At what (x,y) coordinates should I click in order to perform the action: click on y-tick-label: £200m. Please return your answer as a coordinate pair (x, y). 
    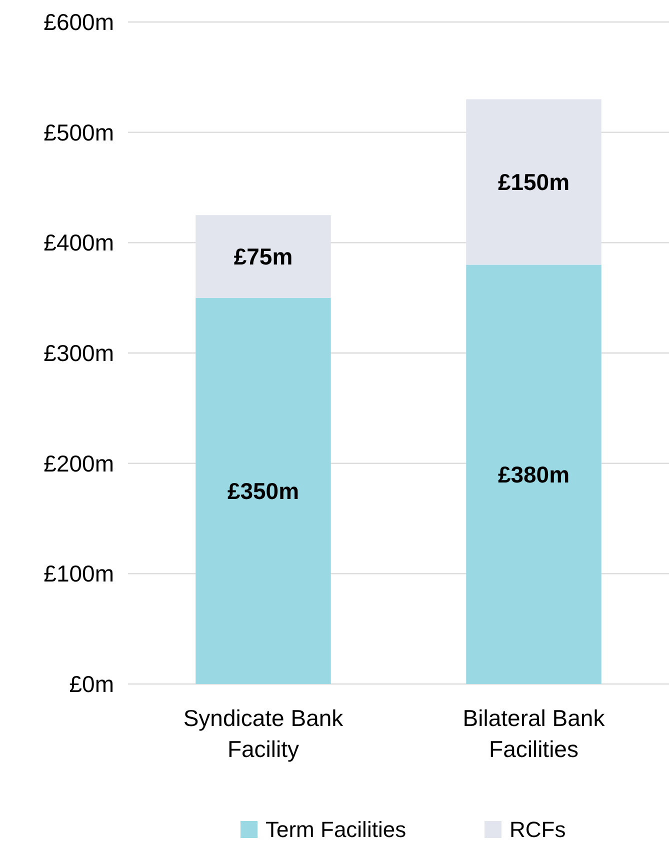
    Looking at the image, I should click on (79, 463).